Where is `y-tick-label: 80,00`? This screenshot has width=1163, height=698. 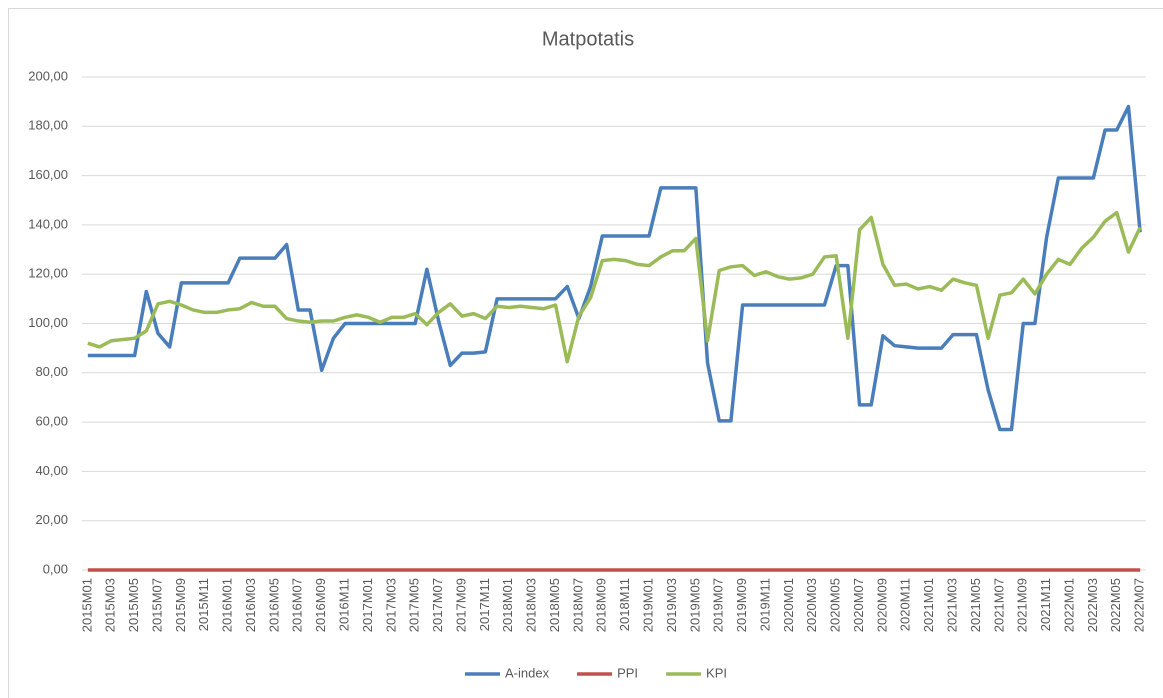
y-tick-label: 80,00 is located at coordinates (51, 371).